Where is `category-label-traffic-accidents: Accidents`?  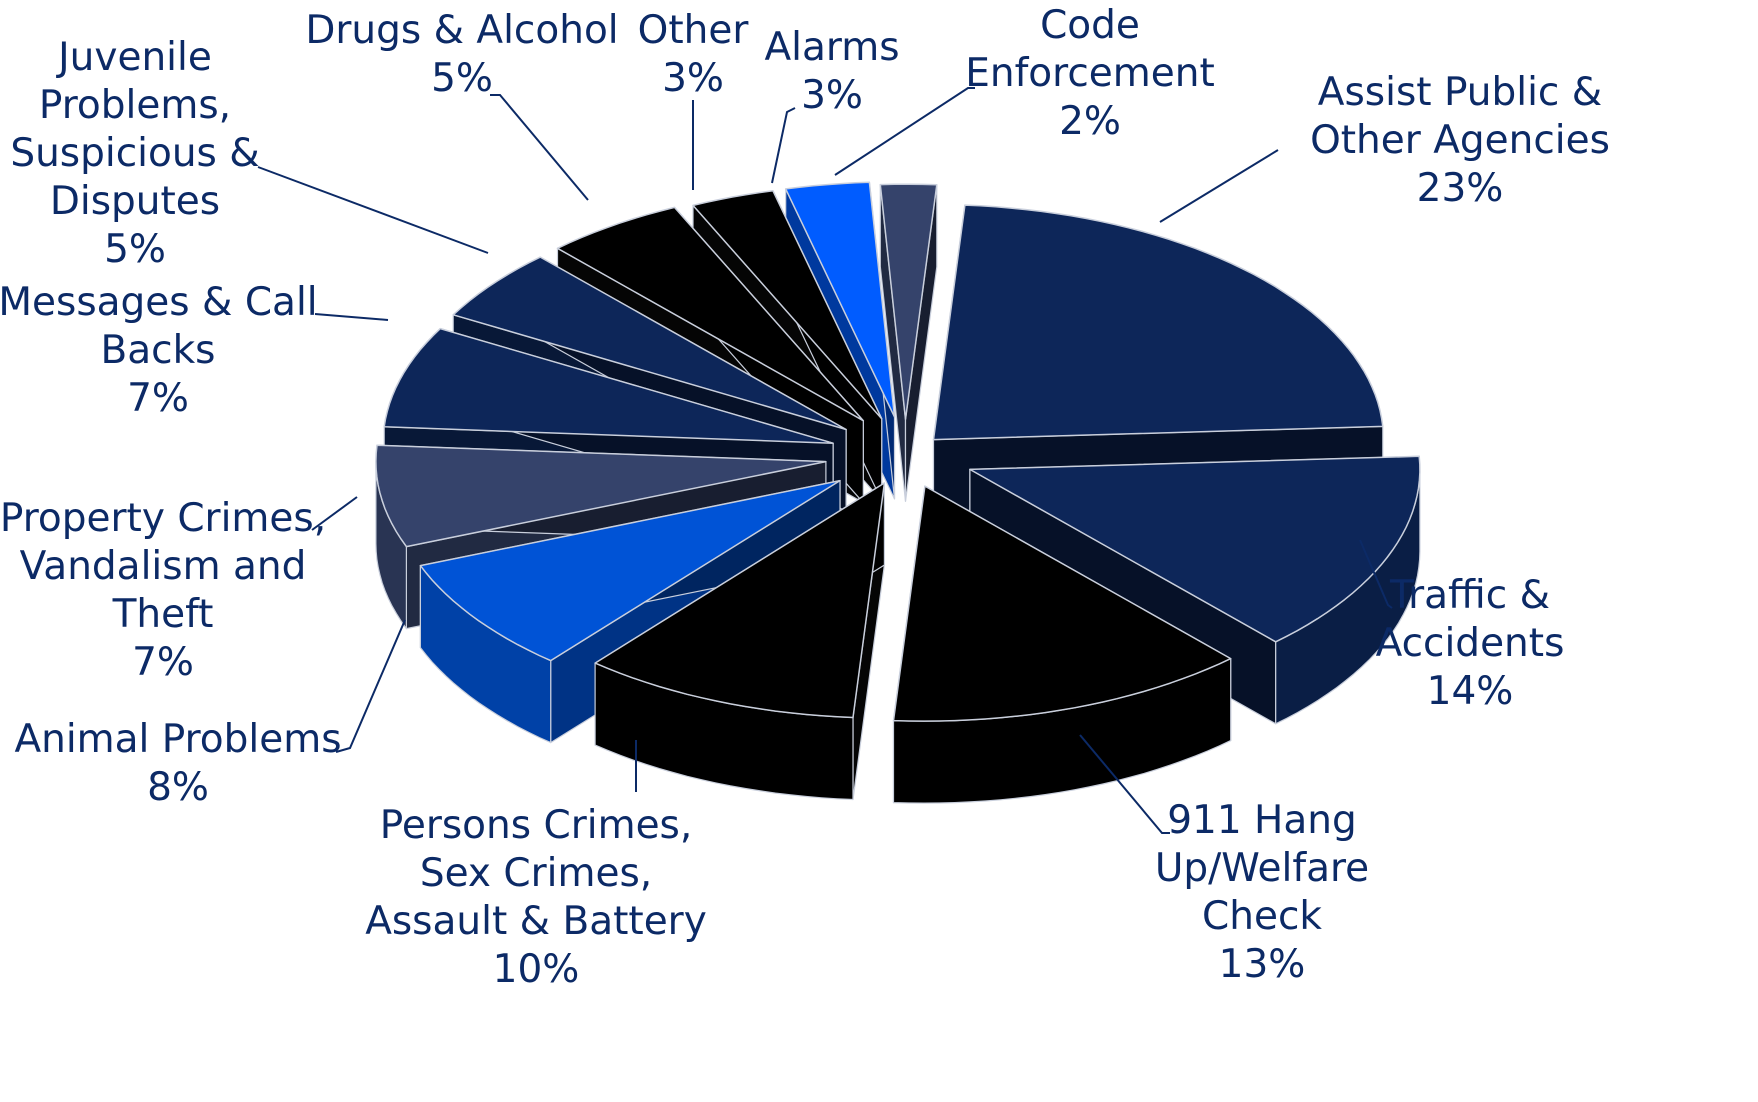 category-label-traffic-accidents: Accidents is located at coordinates (1470, 643).